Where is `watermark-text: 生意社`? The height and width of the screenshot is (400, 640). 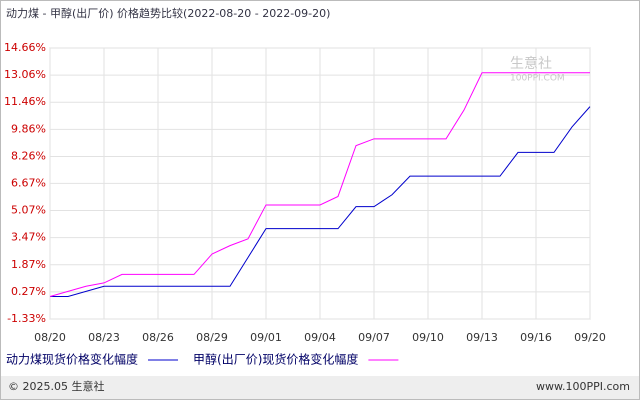 watermark-text: 生意社 is located at coordinates (531, 63).